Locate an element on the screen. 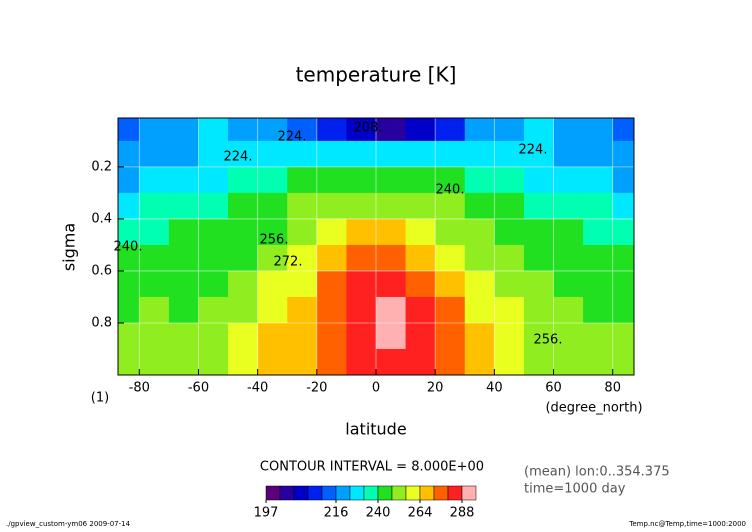  colorbar-tick-label: 264 is located at coordinates (420, 513).